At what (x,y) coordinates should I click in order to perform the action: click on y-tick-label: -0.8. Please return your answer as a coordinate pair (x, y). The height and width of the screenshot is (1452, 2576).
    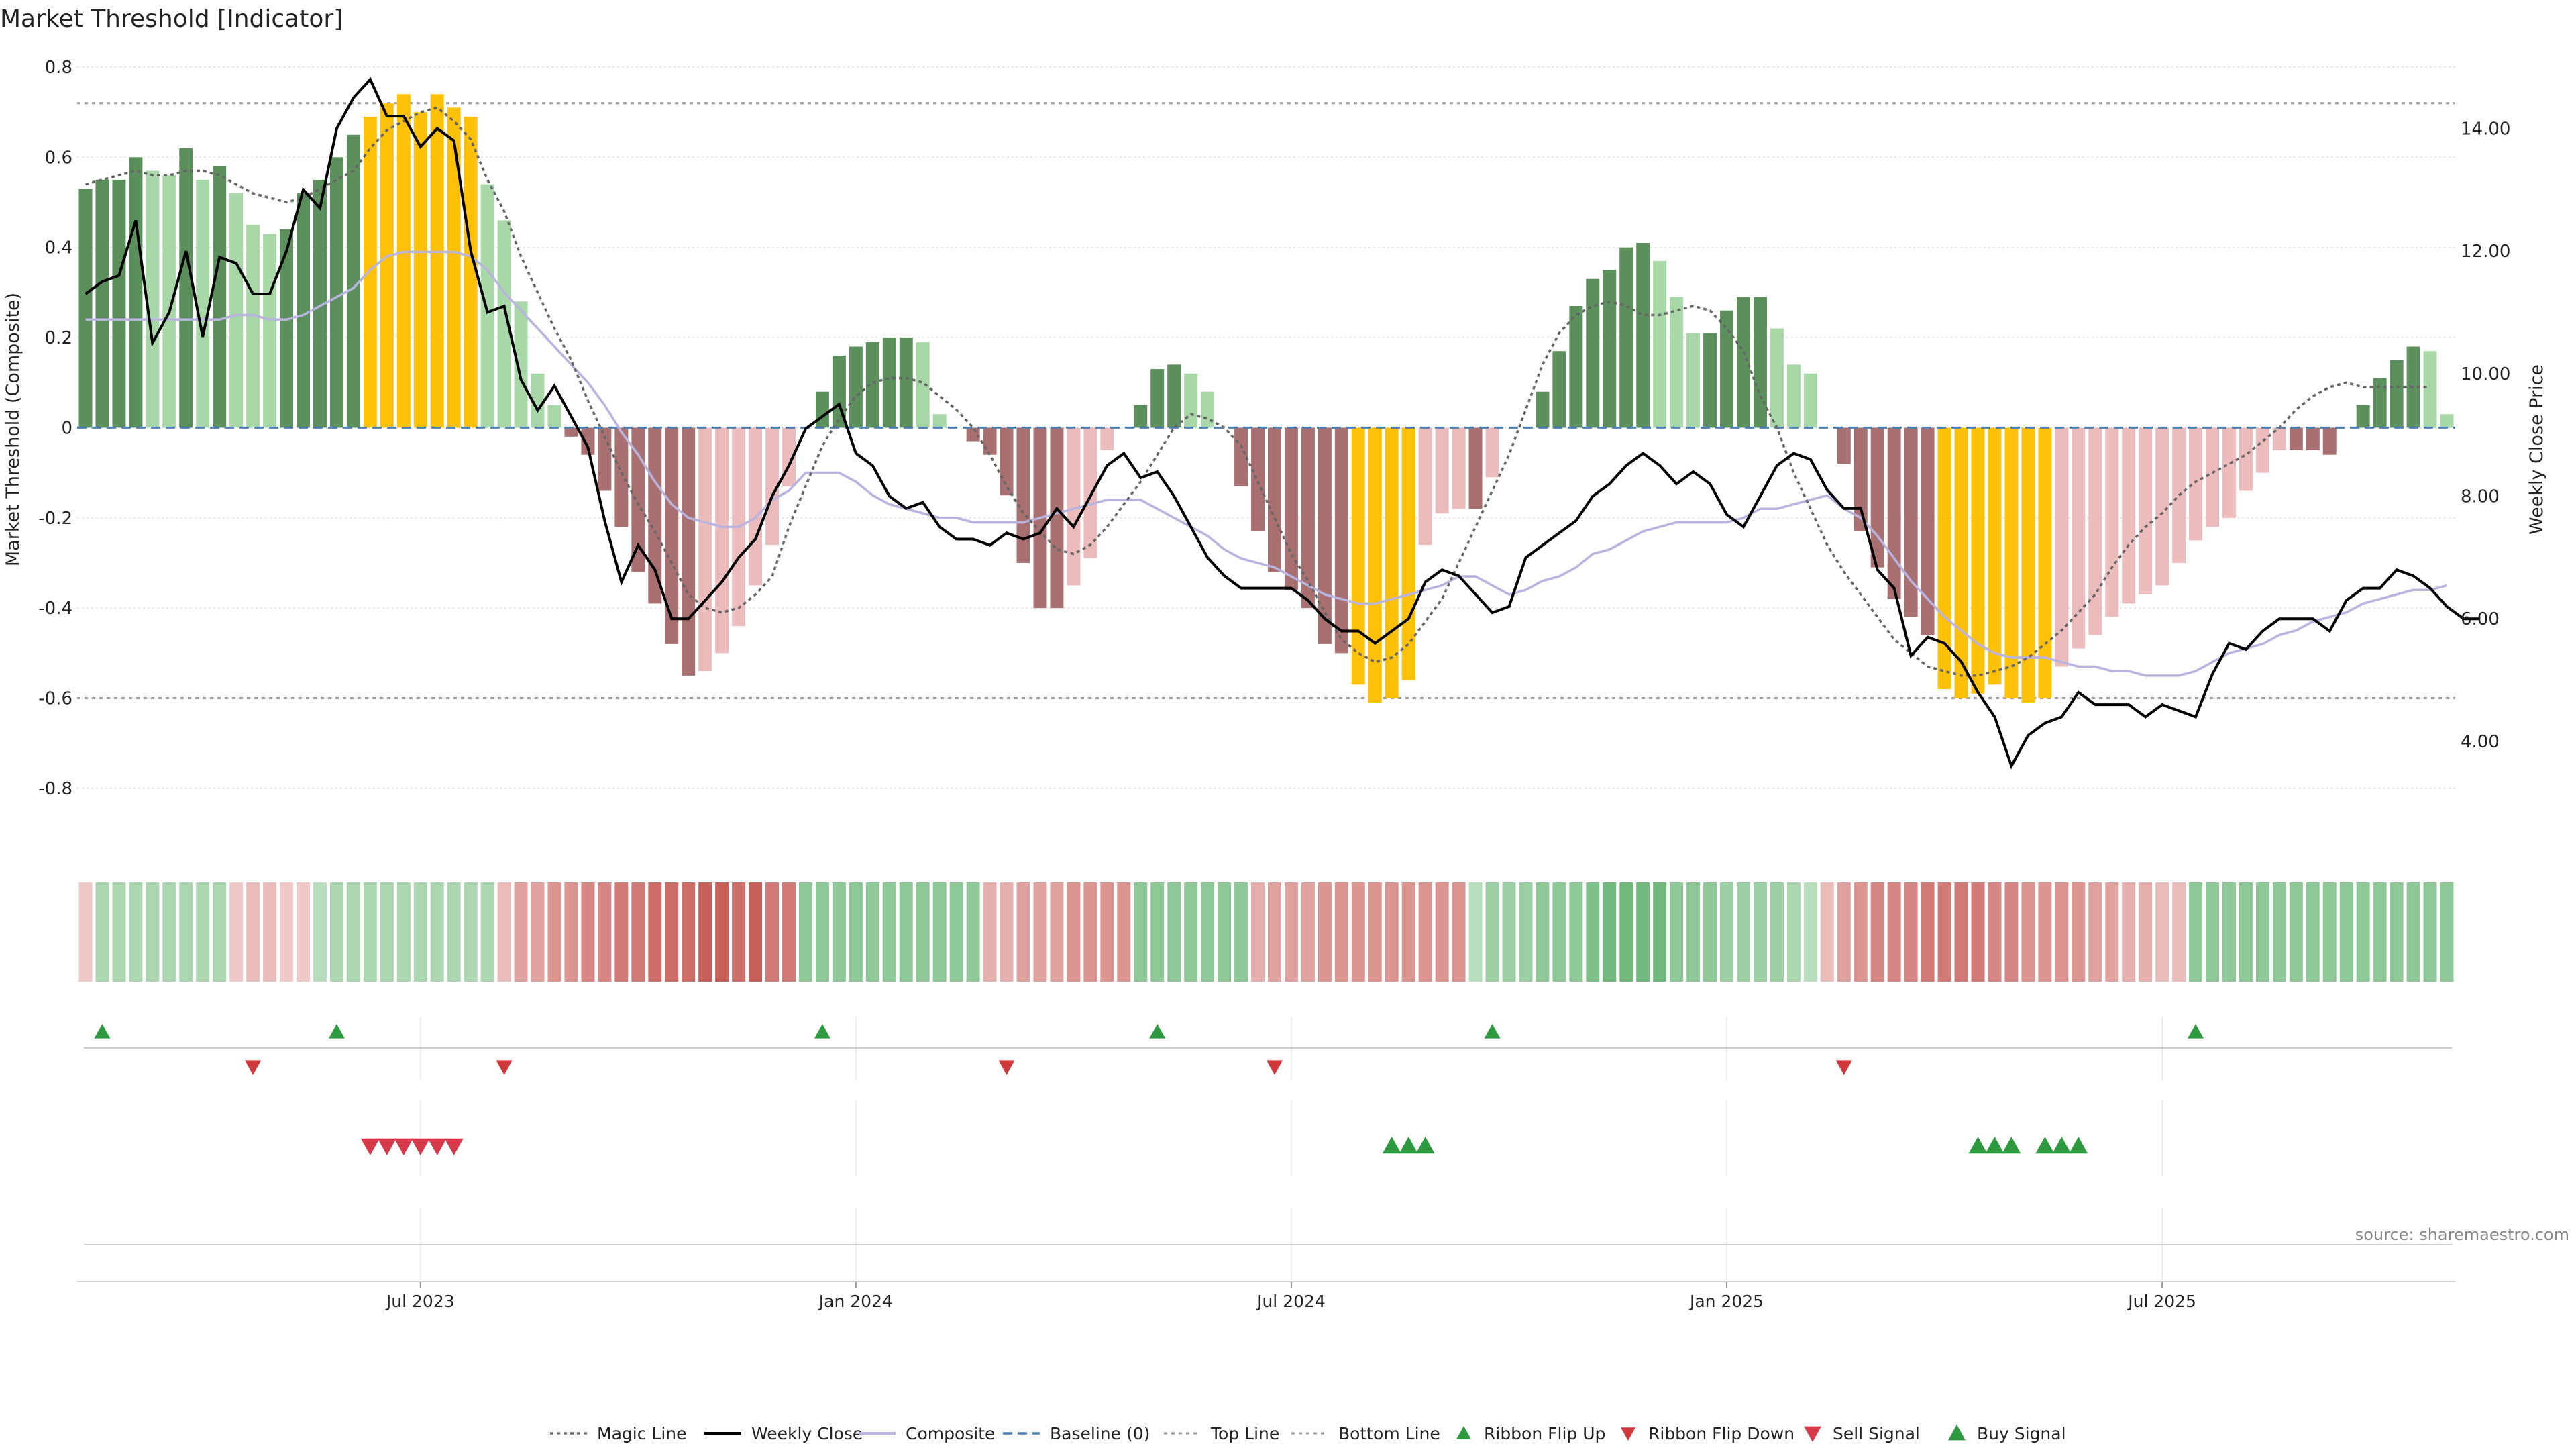
    Looking at the image, I should click on (55, 789).